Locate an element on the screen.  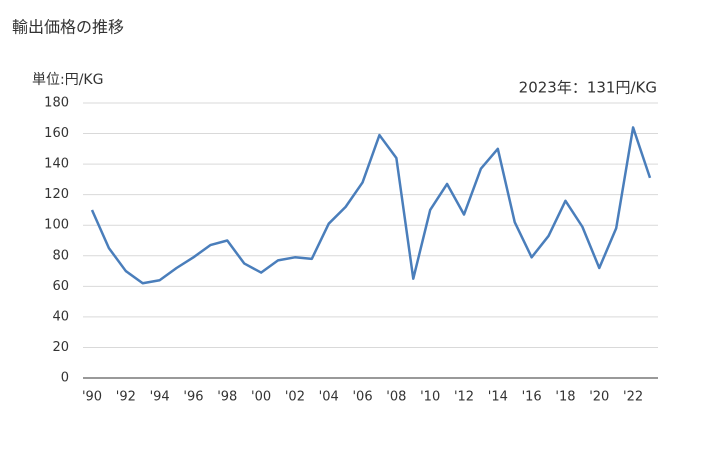
y-tick-label: 180 is located at coordinates (56, 103).